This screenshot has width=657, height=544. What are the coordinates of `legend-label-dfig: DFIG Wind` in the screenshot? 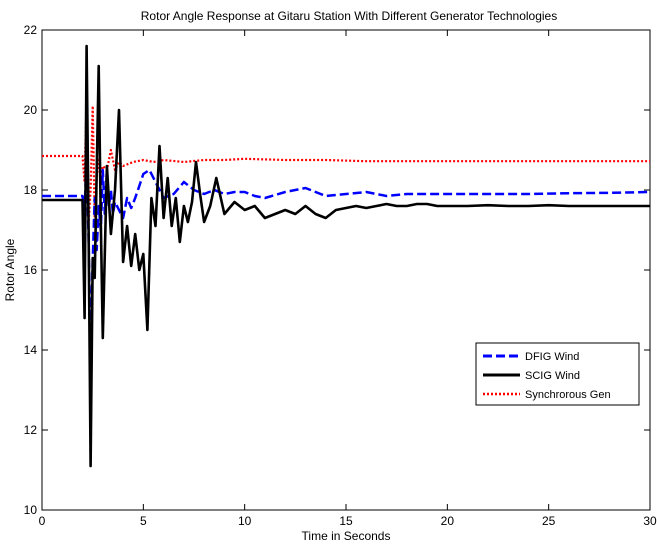 It's located at (552, 357).